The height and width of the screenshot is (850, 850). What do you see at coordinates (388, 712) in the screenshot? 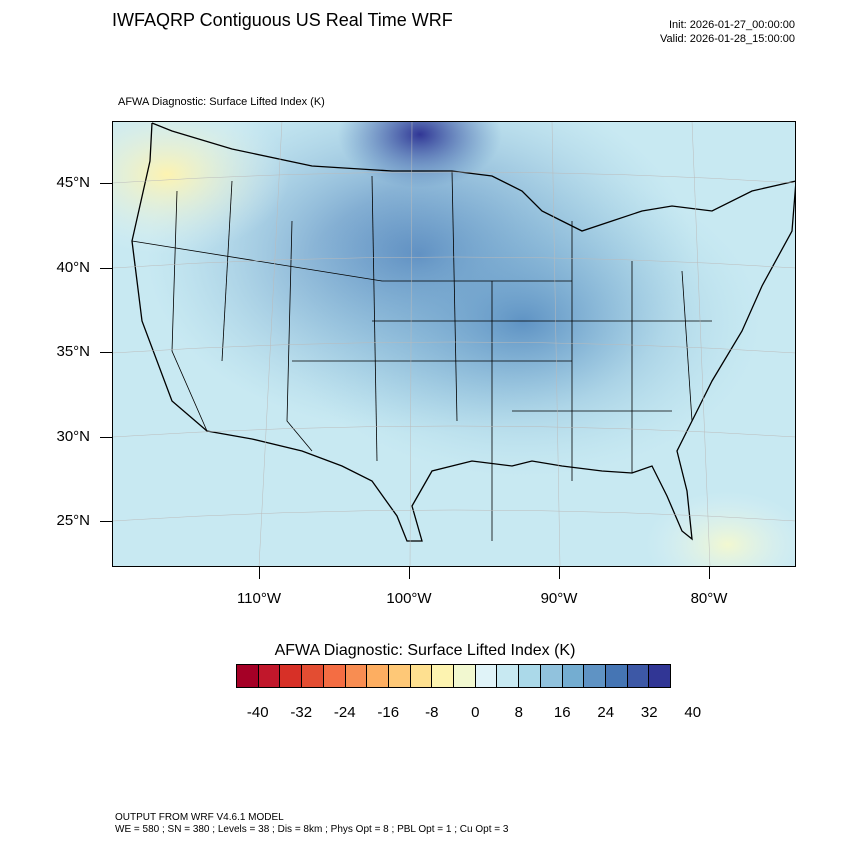
I see `colorbar-label: -16` at bounding box center [388, 712].